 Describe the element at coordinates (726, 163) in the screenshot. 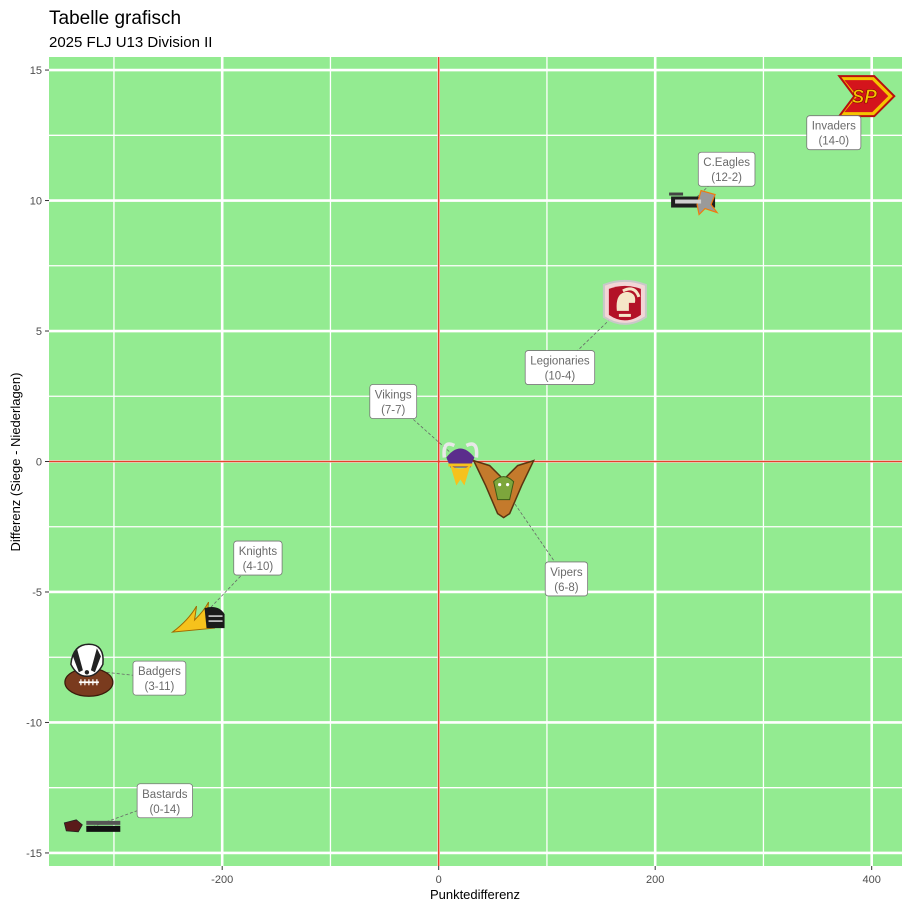

I see `label-team: C.Eagles` at that location.